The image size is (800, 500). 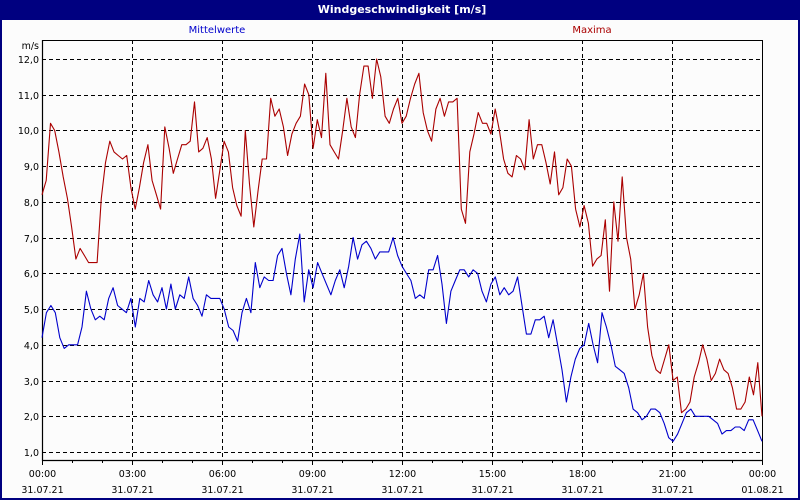 I want to click on y-tick-label: 5,0, so click(x=31, y=310).